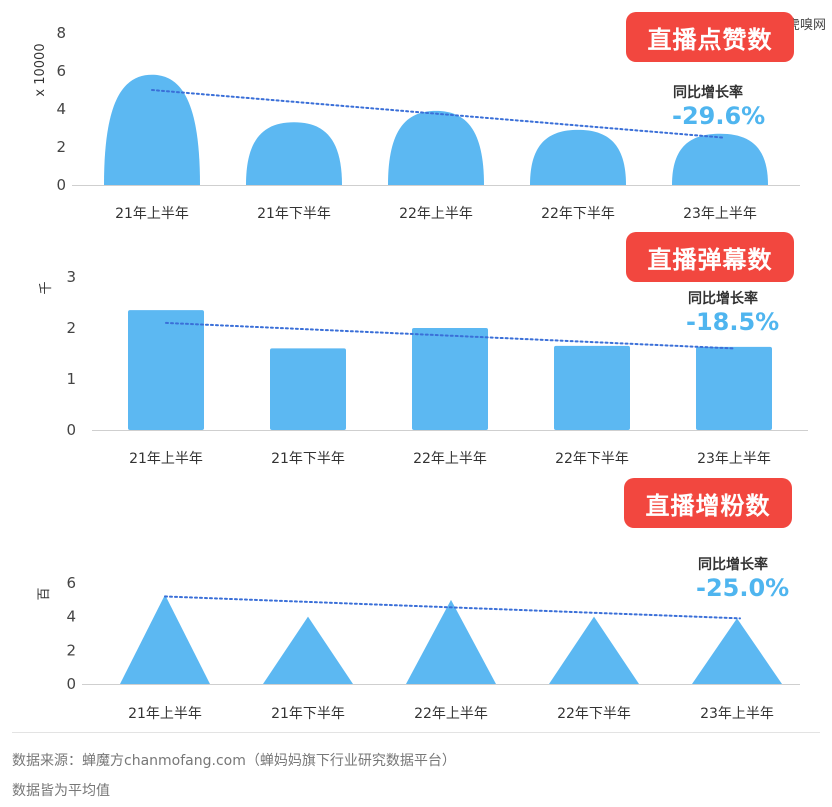  I want to click on chart1-ytick-4: 8, so click(61, 33).